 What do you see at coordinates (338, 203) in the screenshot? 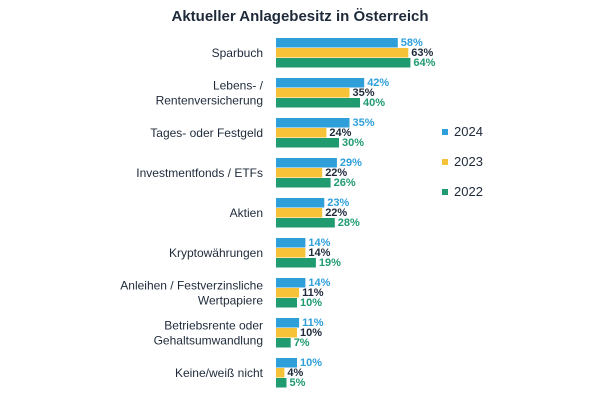
I see `value-label-2024: 23%` at bounding box center [338, 203].